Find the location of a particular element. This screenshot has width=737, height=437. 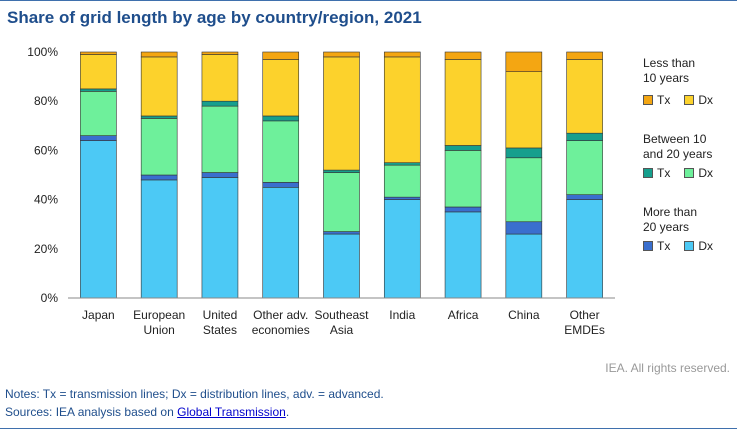

x-tick-label: Southeast is located at coordinates (341, 315).